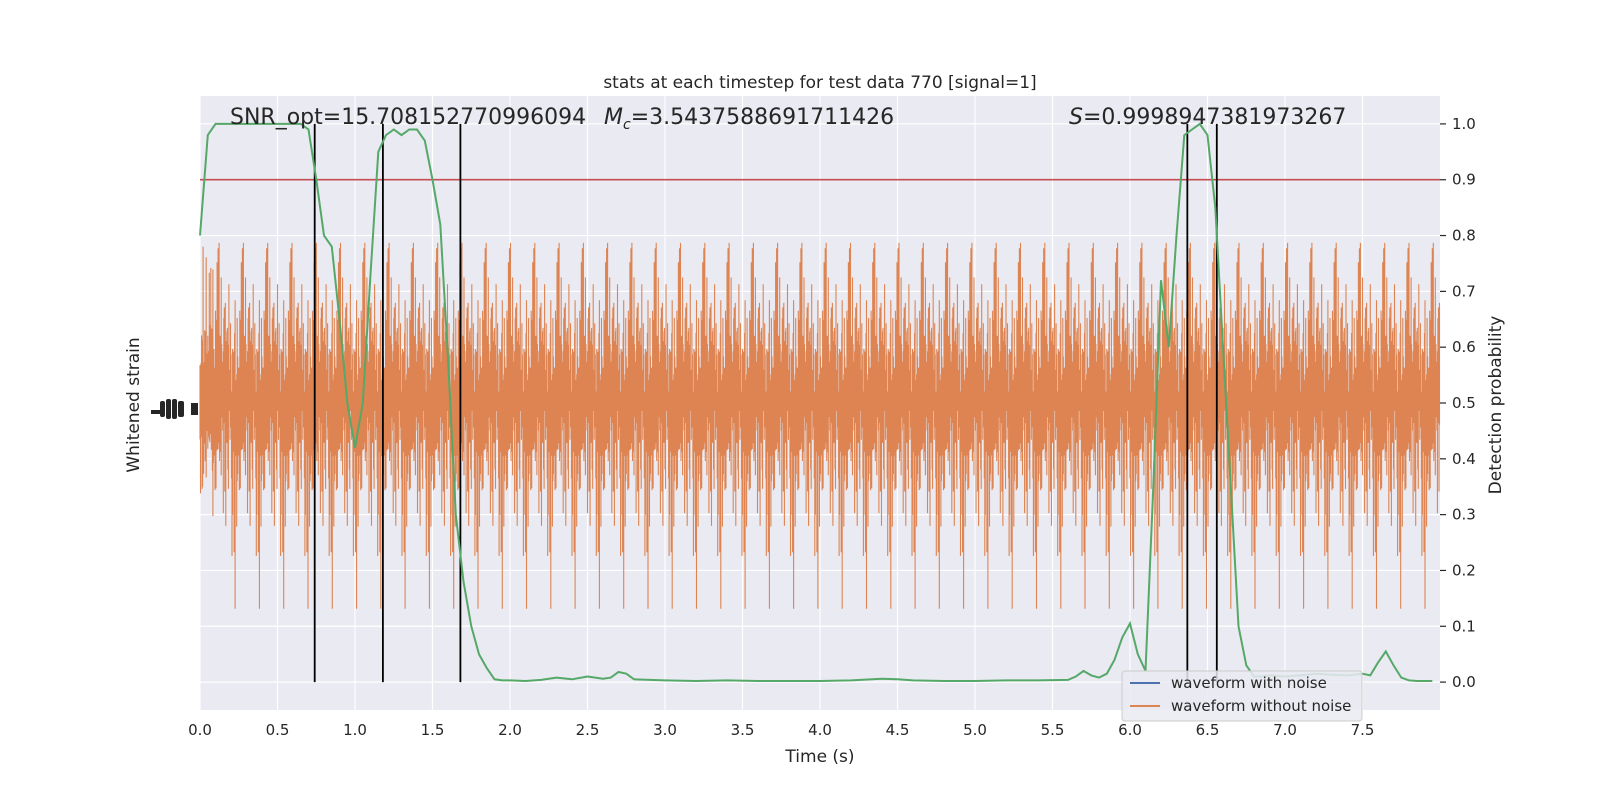 The image size is (1600, 800). What do you see at coordinates (200, 730) in the screenshot?
I see `x-tick-label: 0.0` at bounding box center [200, 730].